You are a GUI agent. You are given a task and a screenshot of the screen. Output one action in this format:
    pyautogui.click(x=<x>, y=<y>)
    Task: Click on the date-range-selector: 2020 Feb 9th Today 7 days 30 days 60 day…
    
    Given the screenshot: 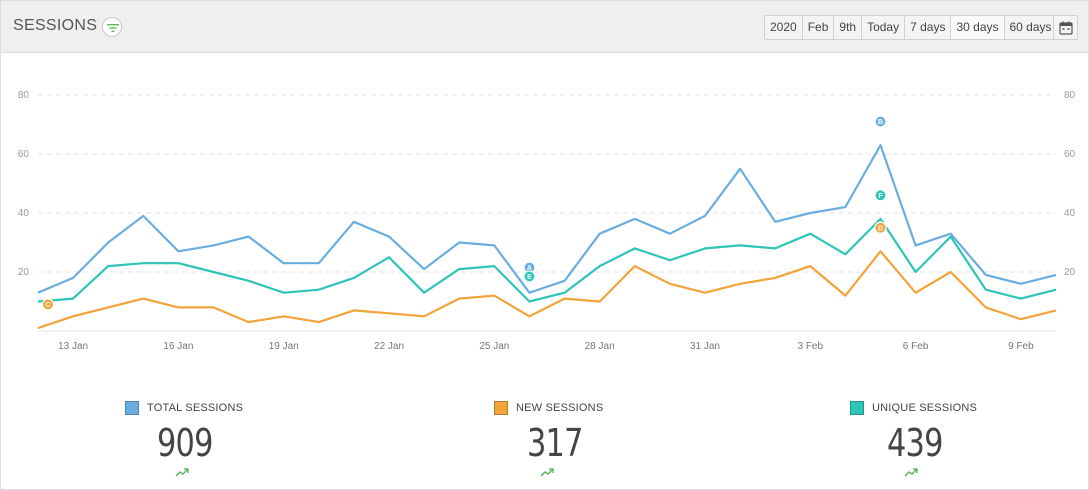 What is the action you would take?
    pyautogui.click(x=911, y=27)
    